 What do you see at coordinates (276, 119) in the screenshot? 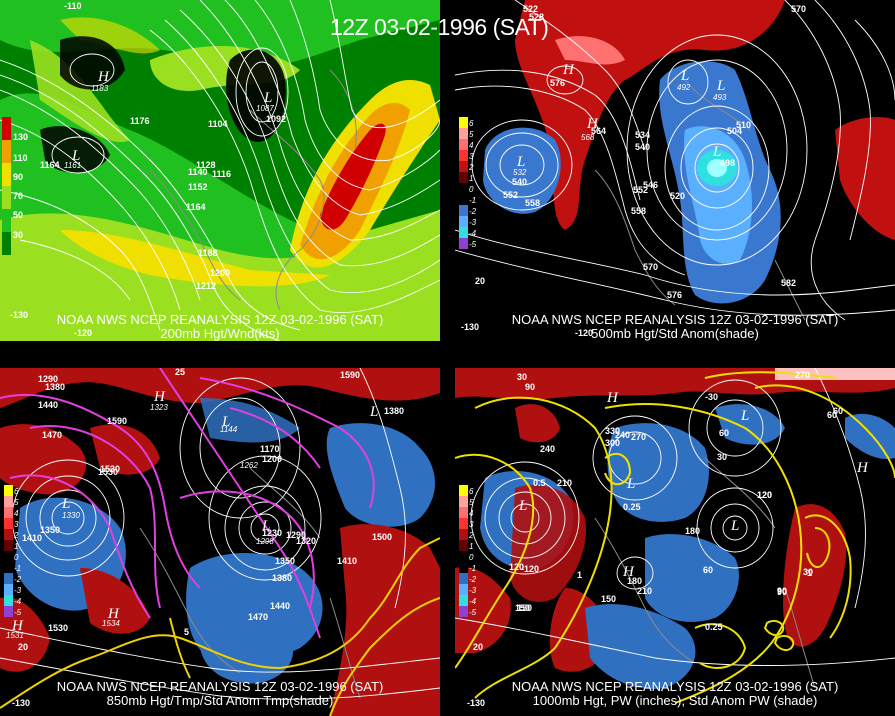
I see `contour-label: 1092` at bounding box center [276, 119].